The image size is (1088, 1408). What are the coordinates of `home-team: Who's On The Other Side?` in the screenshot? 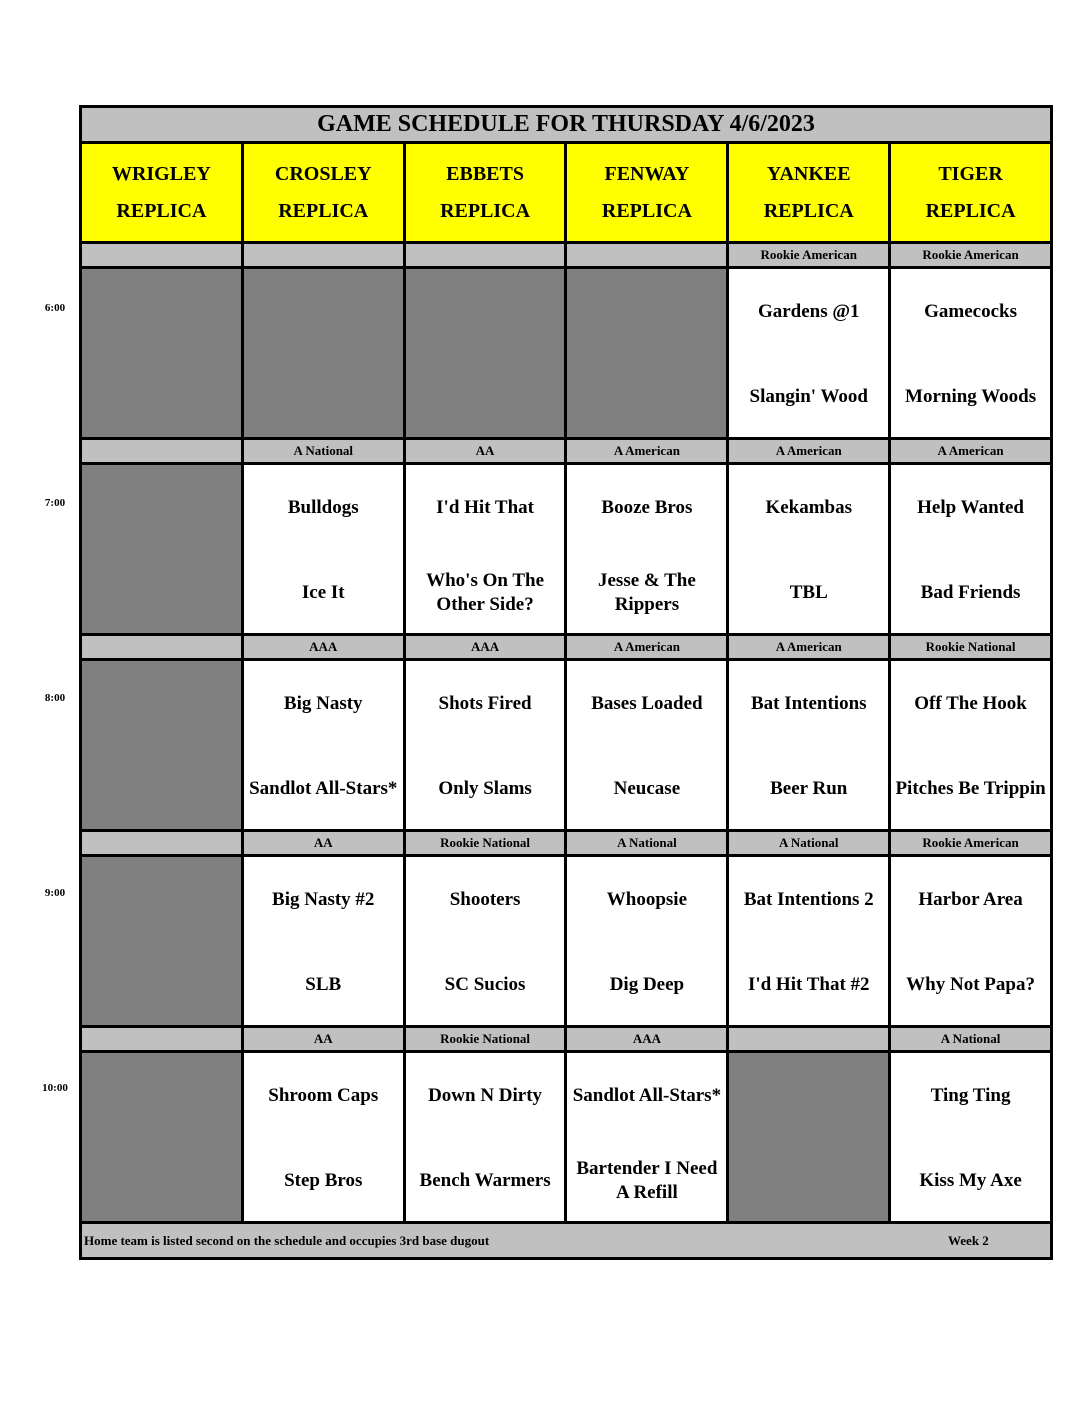 It's located at (485, 592).